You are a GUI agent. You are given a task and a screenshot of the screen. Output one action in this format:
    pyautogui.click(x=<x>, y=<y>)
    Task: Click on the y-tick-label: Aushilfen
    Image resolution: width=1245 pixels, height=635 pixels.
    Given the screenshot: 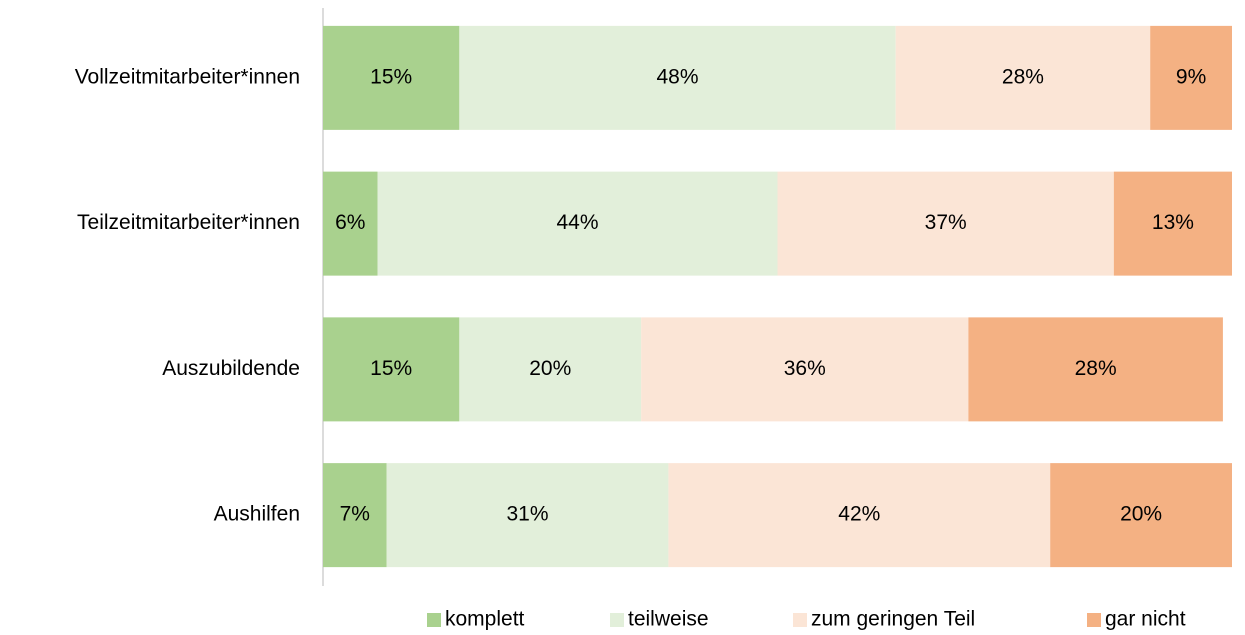 What is the action you would take?
    pyautogui.click(x=257, y=514)
    